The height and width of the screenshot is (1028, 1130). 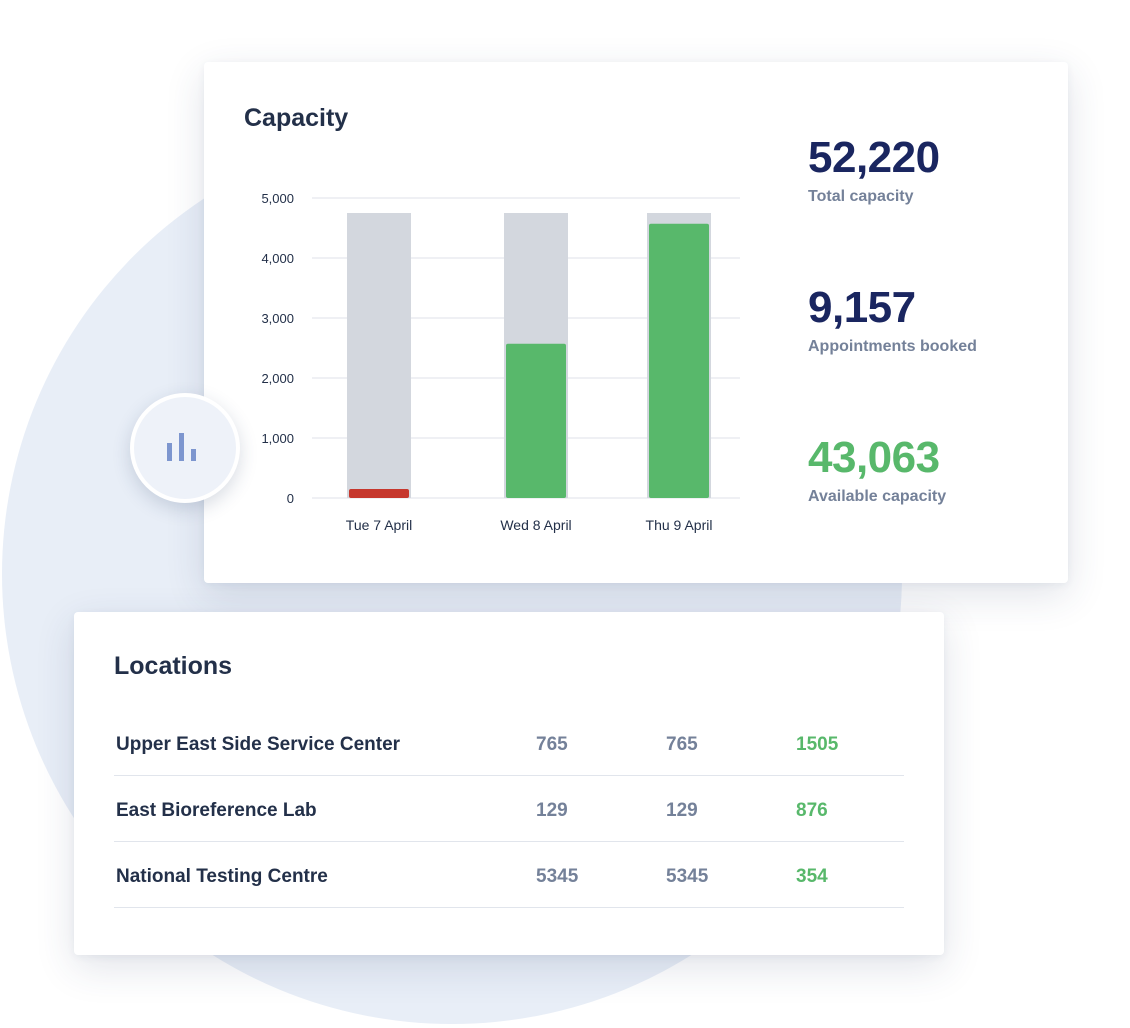 I want to click on location-name: Upper East Side Service Center, so click(x=258, y=744).